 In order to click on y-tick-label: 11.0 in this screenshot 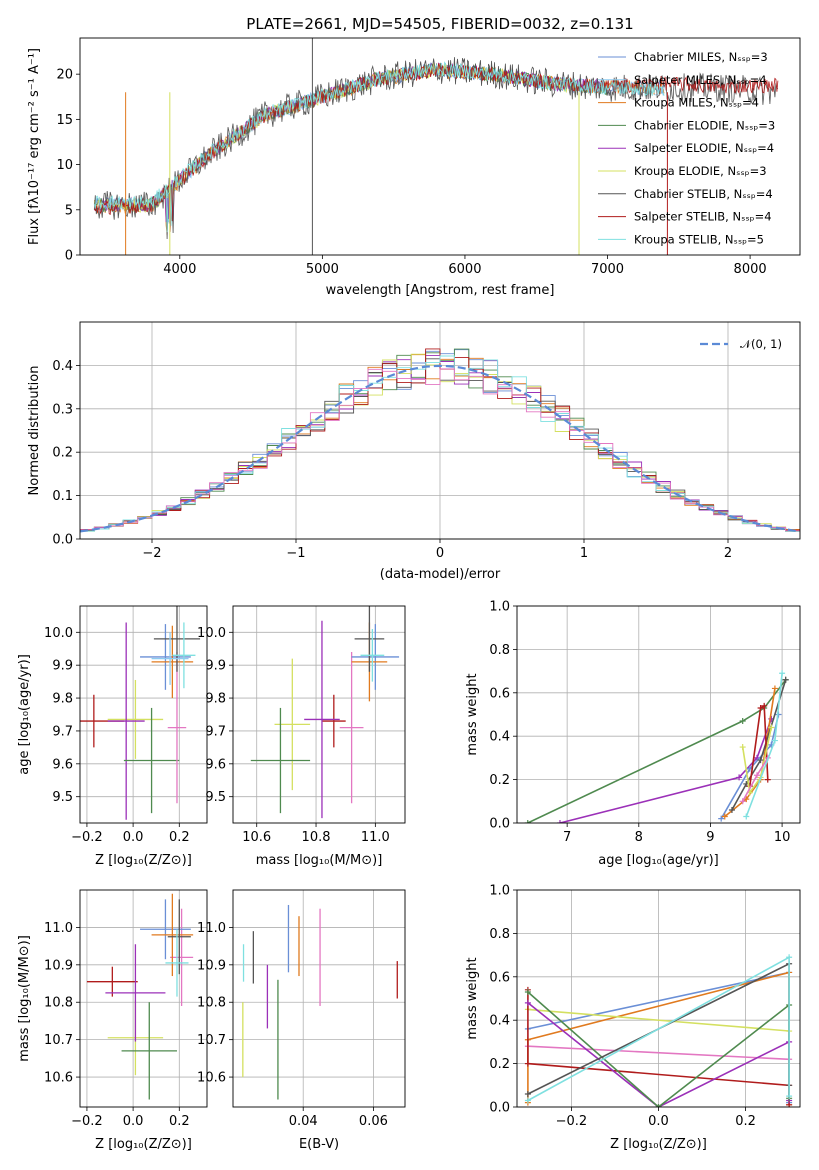, I will do `click(58, 928)`.